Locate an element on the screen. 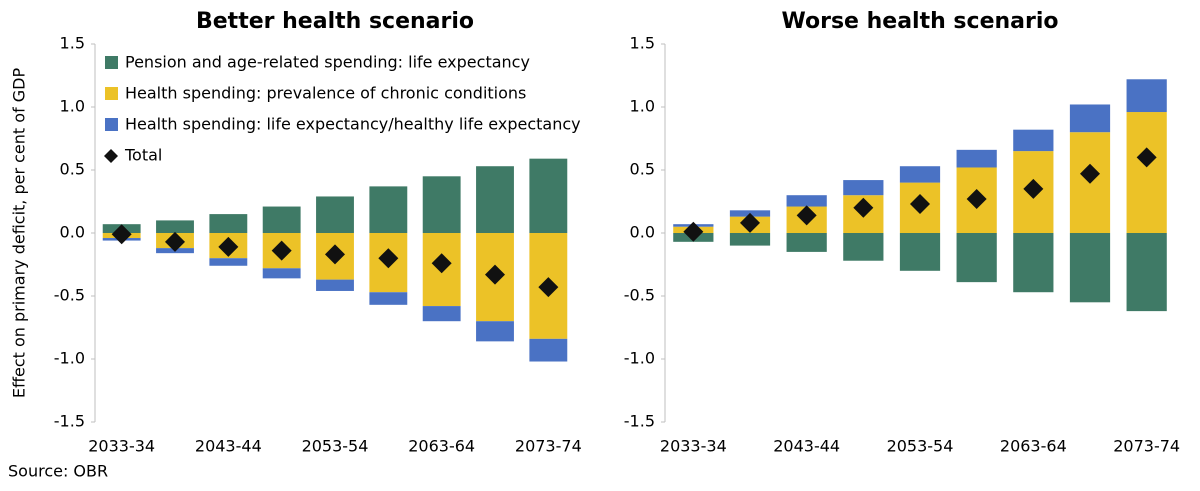  chart-title: Better health scenario is located at coordinates (335, 21).